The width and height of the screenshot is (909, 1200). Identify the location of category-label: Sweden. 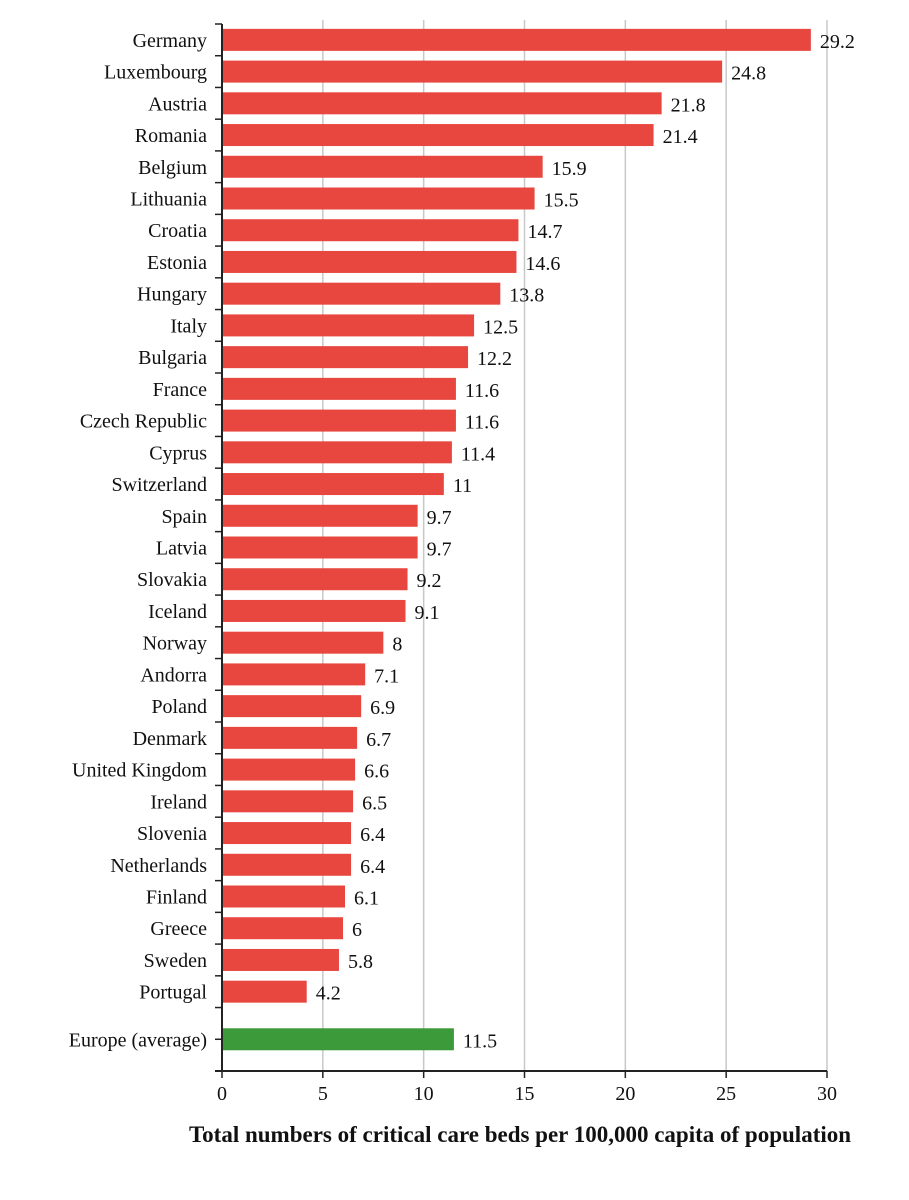
(175, 961).